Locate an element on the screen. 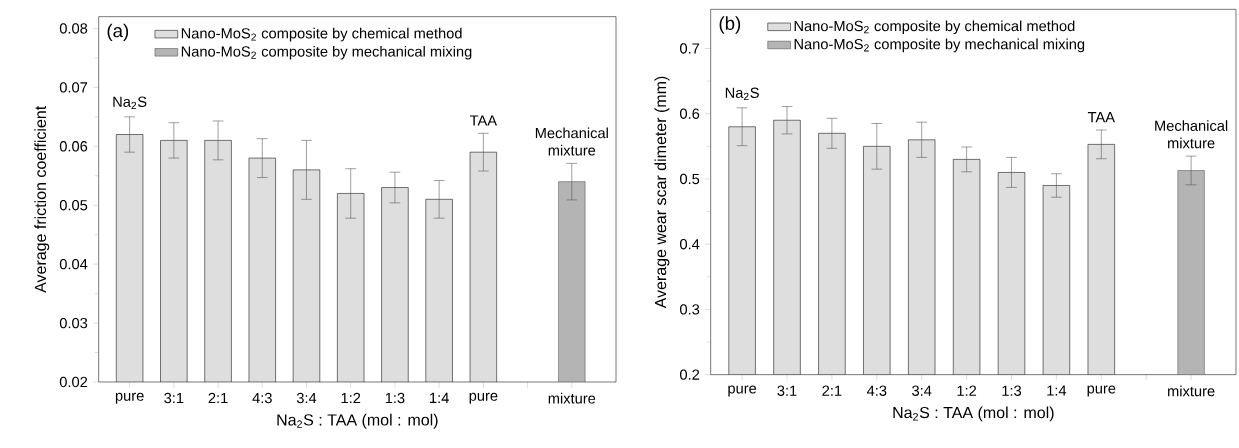 This screenshot has width=1239, height=448. y-axis-title: Average friction coefficient is located at coordinates (42, 199).